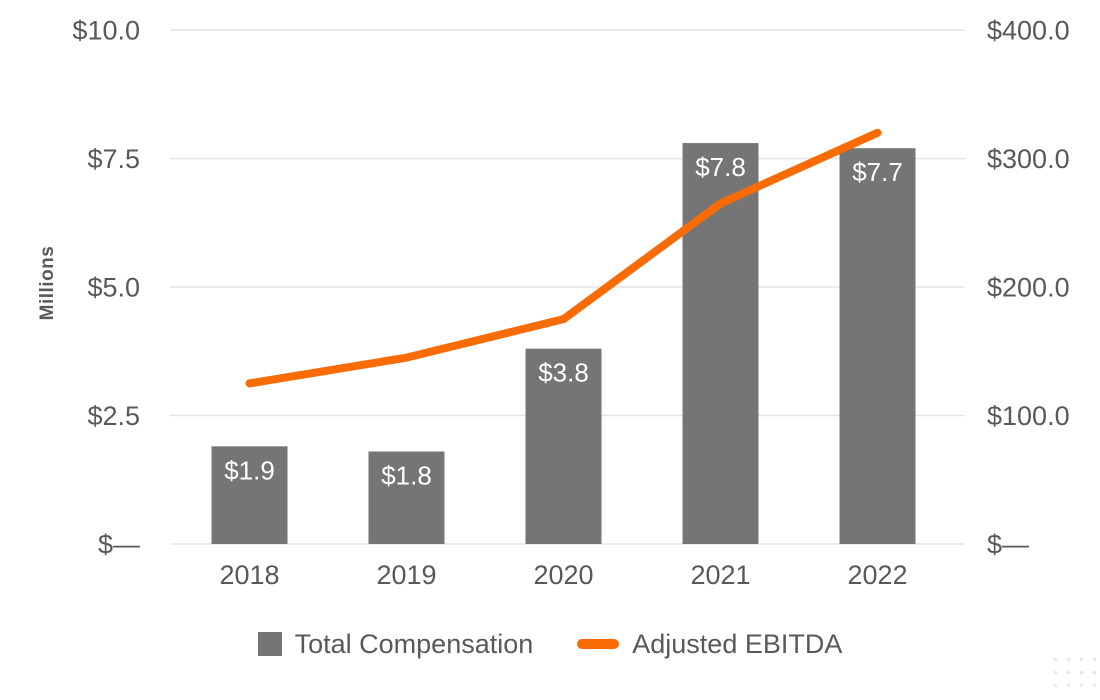 The width and height of the screenshot is (1100, 700). I want to click on bar-2020, so click(563, 446).